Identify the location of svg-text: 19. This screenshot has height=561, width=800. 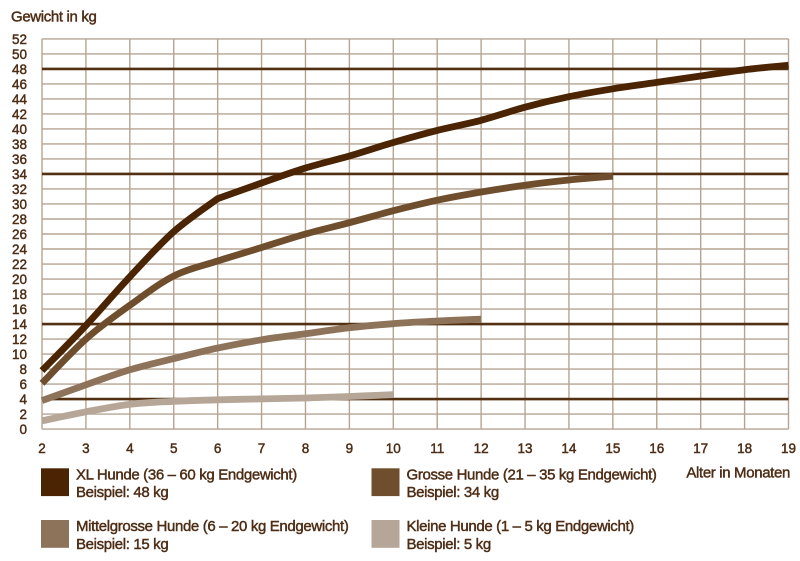
(788, 448).